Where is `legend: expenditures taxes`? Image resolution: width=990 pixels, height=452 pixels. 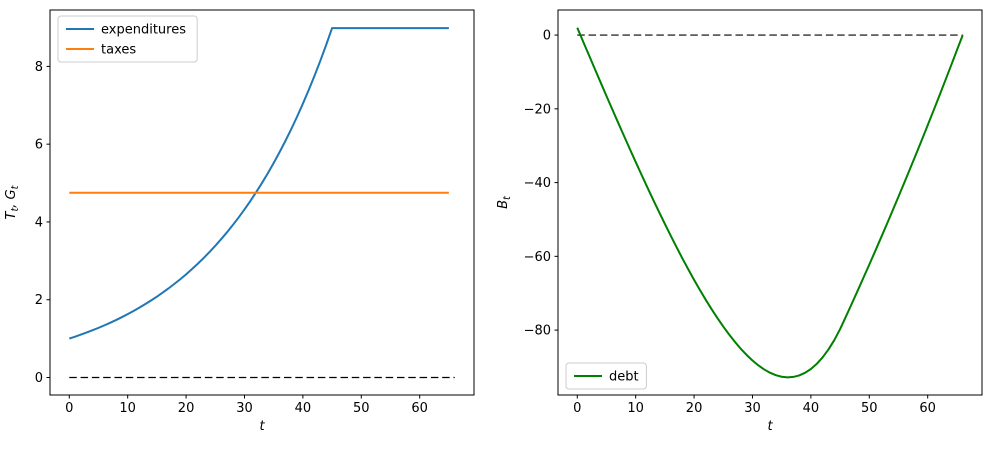
legend: expenditures taxes is located at coordinates (127, 39).